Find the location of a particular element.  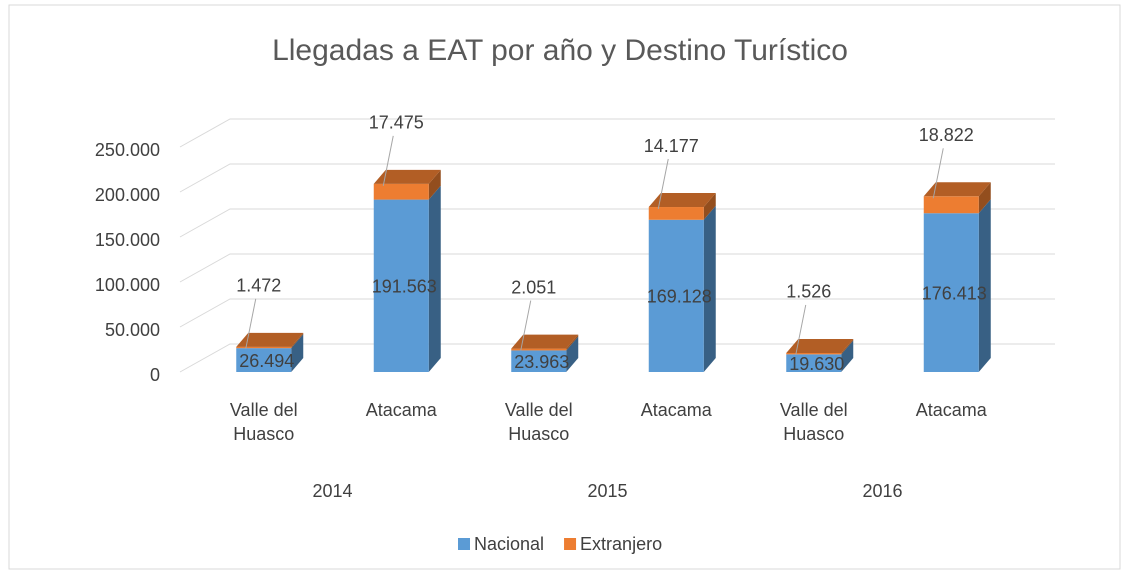

legend-label: Nacional is located at coordinates (509, 544).